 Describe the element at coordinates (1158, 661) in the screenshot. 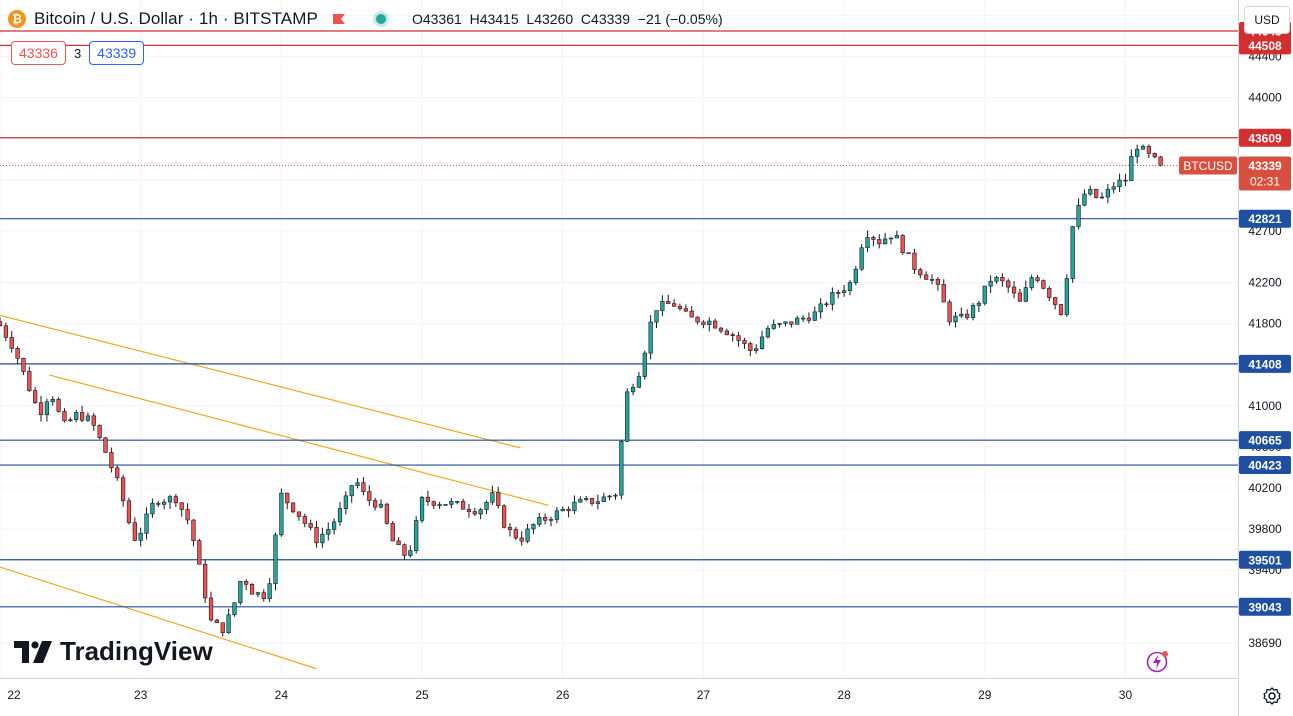

I see `lightning-icon` at that location.